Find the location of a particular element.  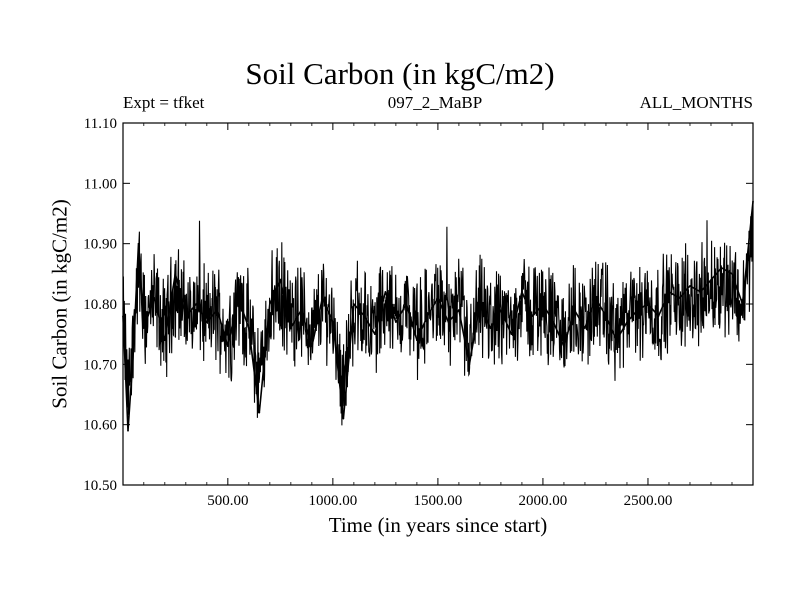

months-label: ALL_MONTHS is located at coordinates (696, 102).